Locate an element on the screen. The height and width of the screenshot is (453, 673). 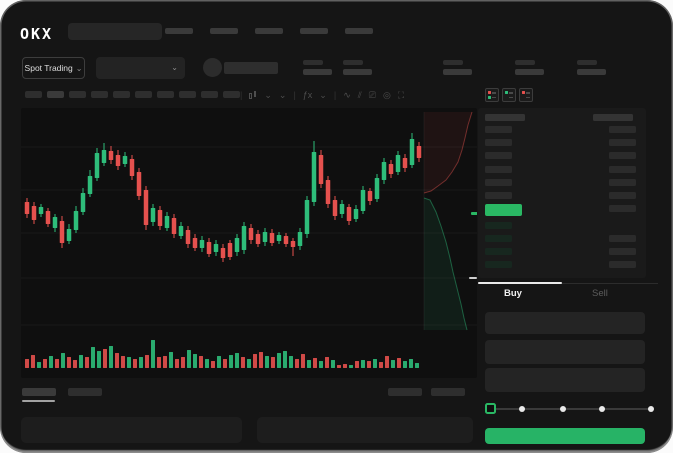
fullscreen-icon: ⛶ is located at coordinates (401, 95).